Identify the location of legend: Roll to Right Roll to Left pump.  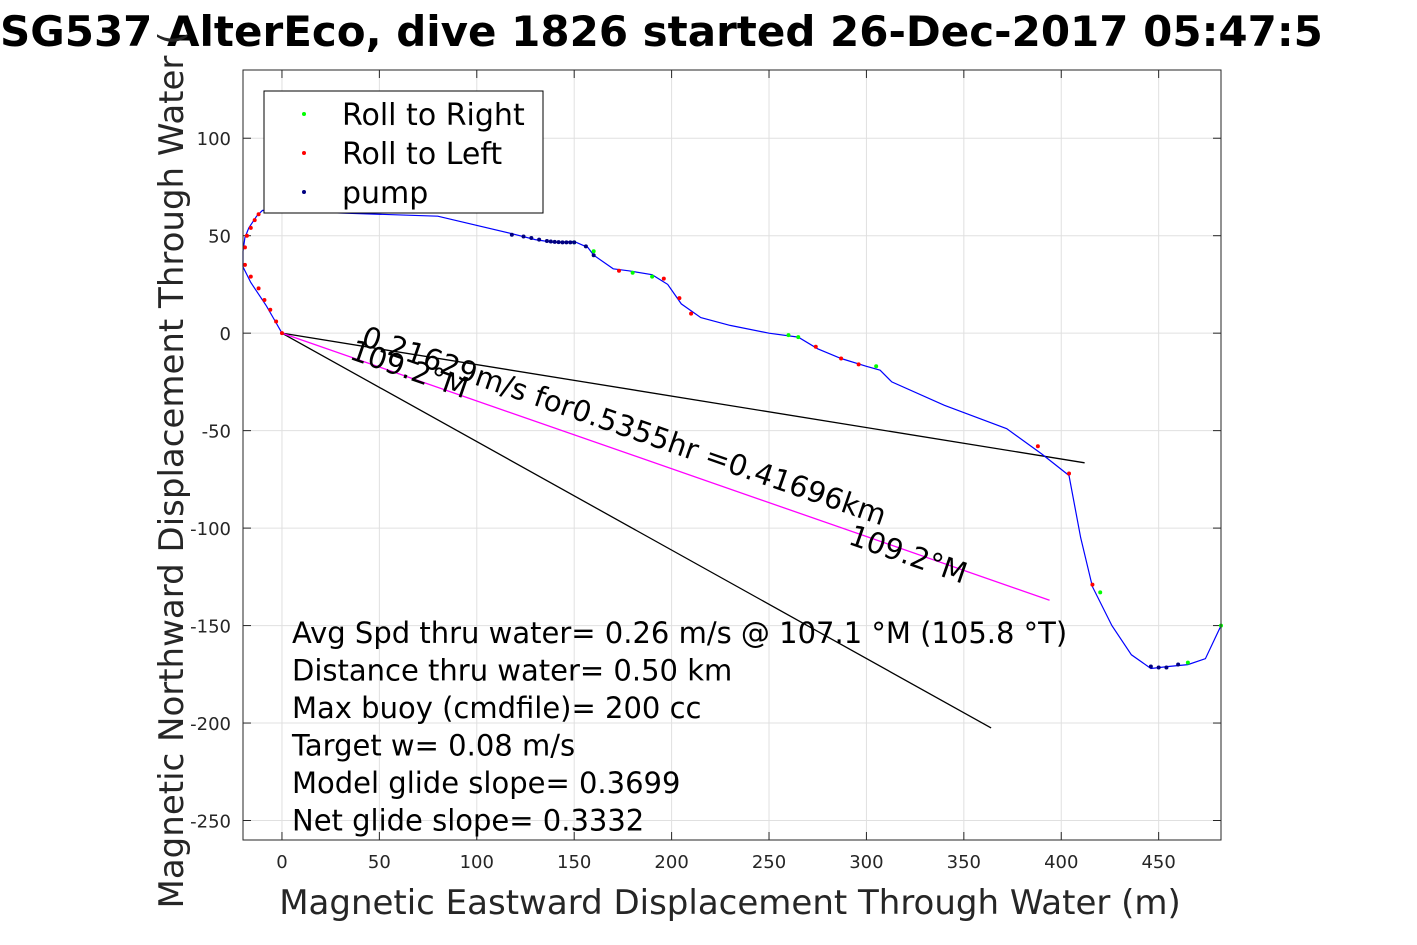
(403, 152).